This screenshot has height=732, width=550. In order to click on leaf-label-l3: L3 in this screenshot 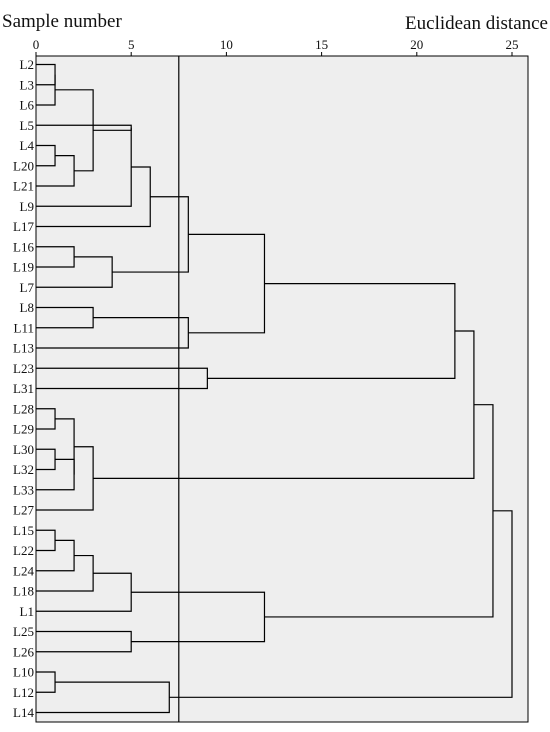, I will do `click(27, 84)`.